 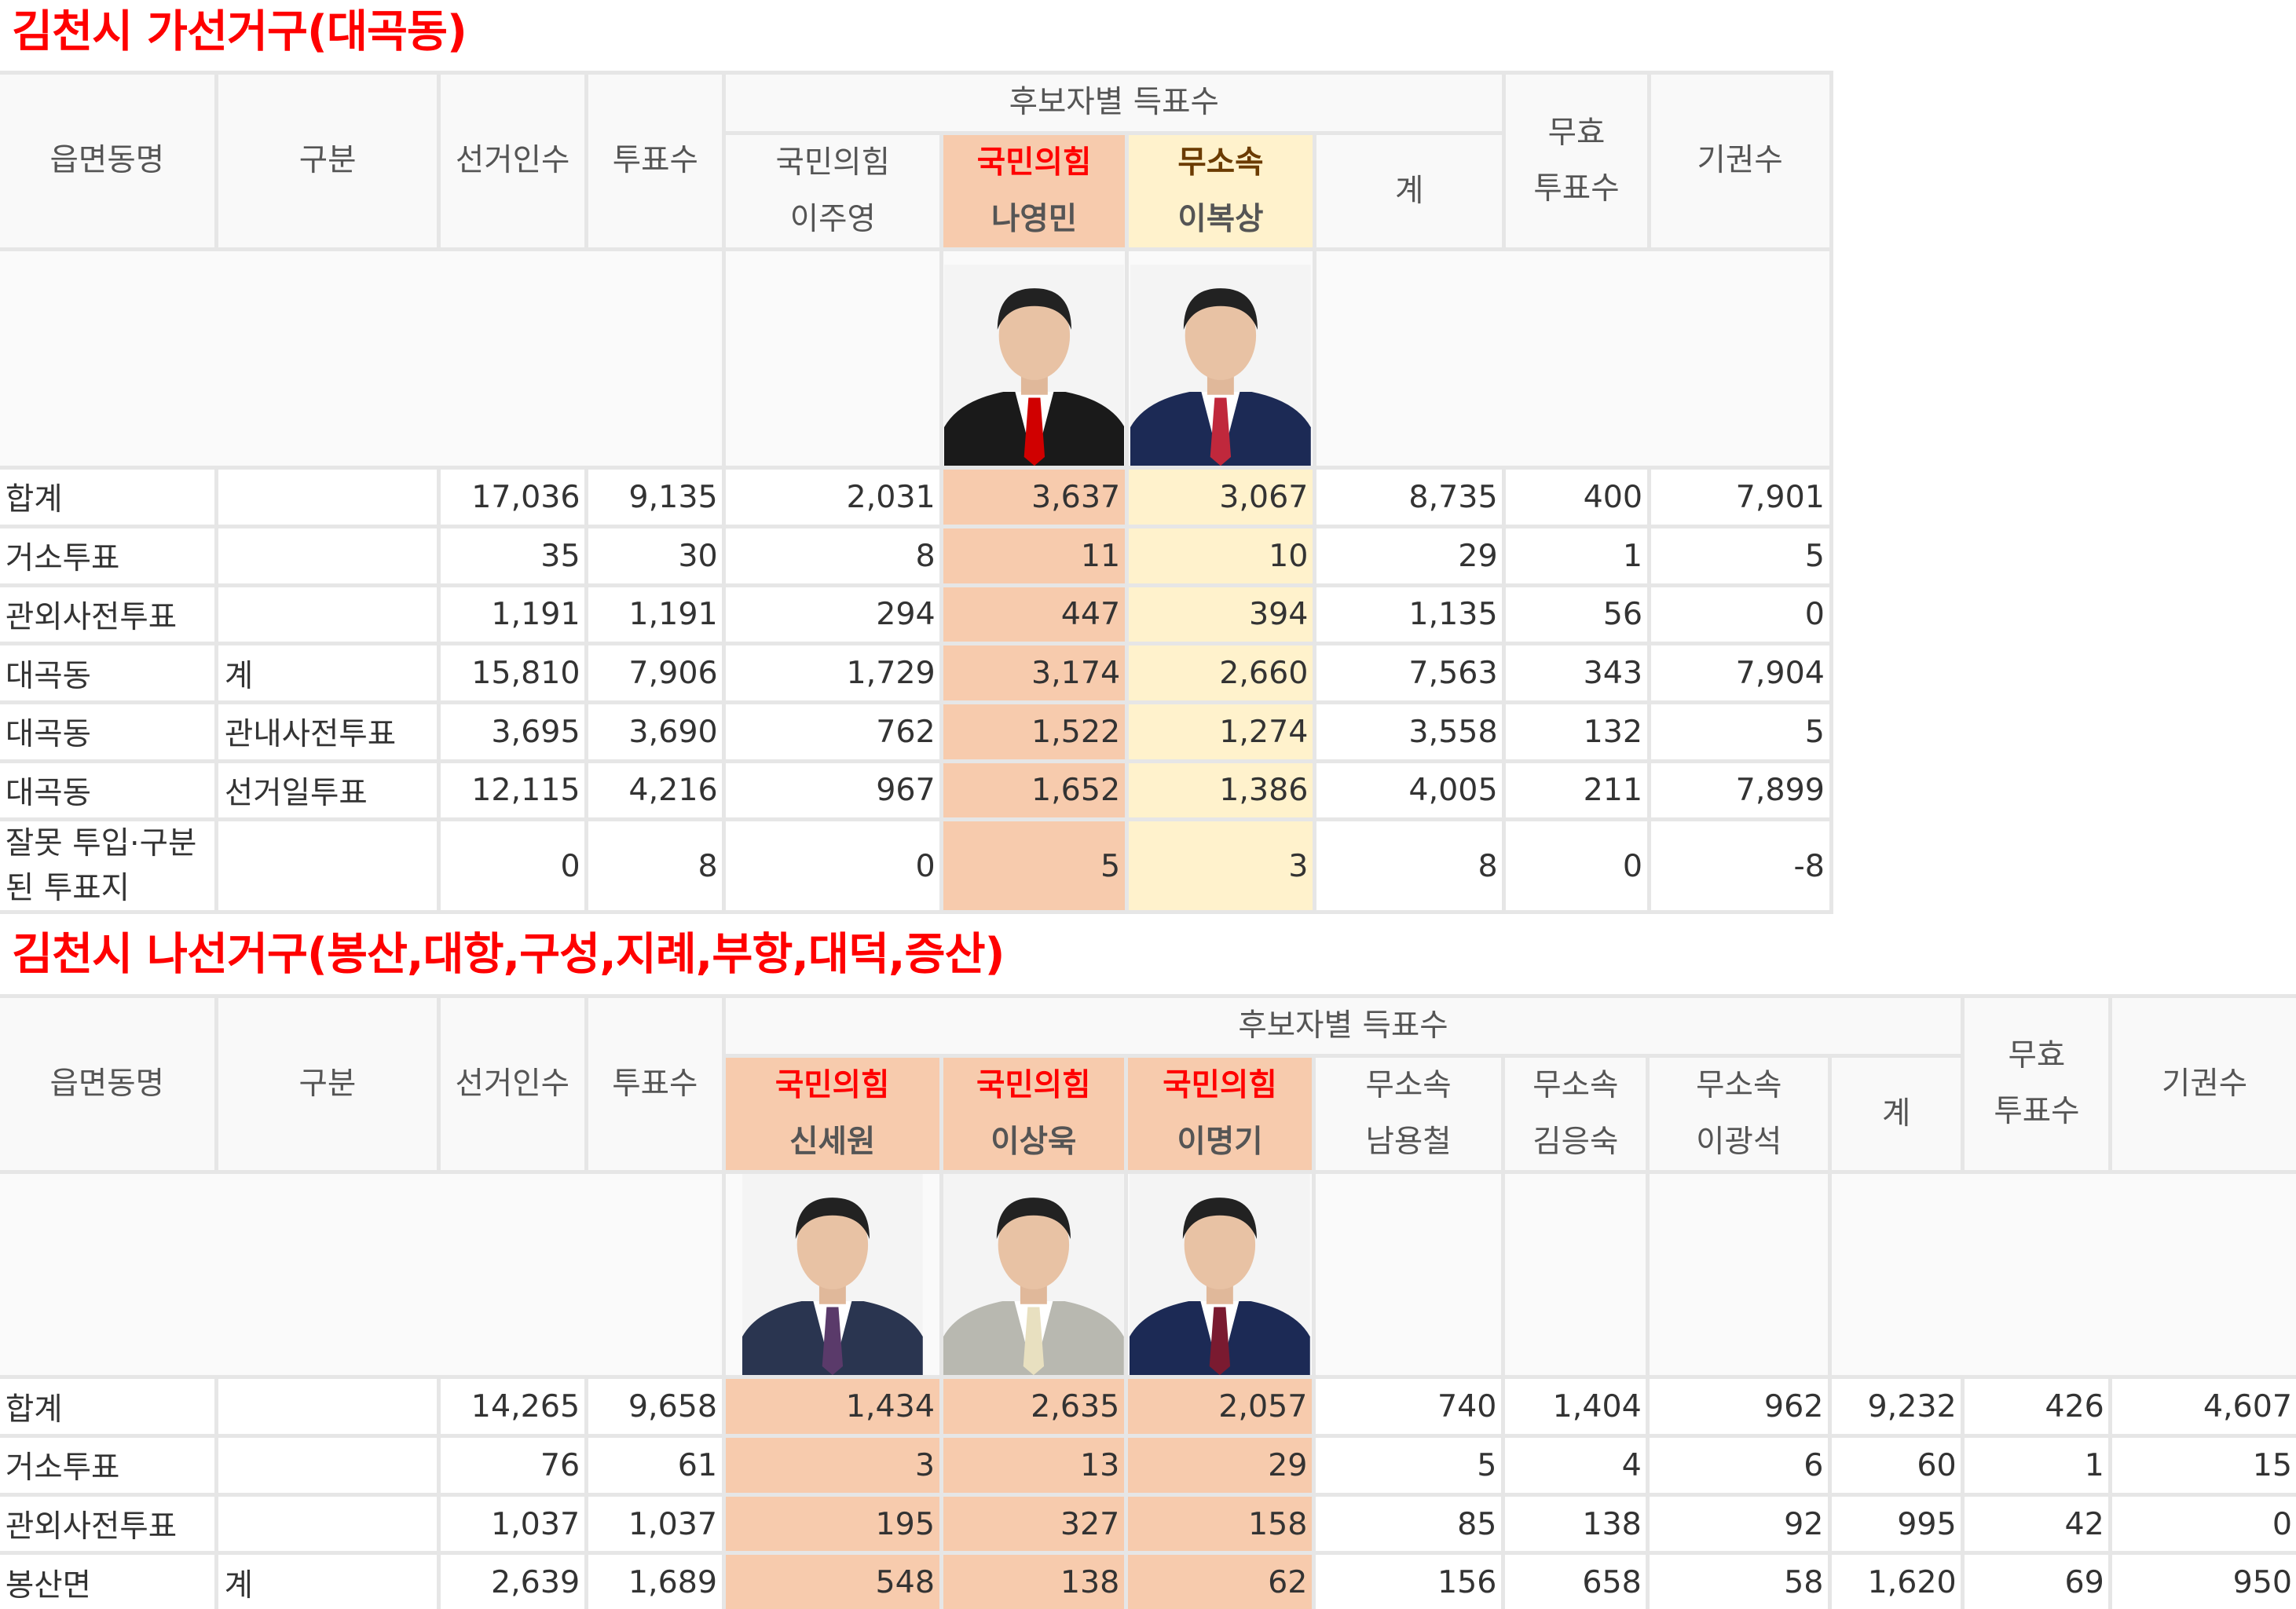 I want to click on value-cell: 2,639, so click(x=512, y=1582).